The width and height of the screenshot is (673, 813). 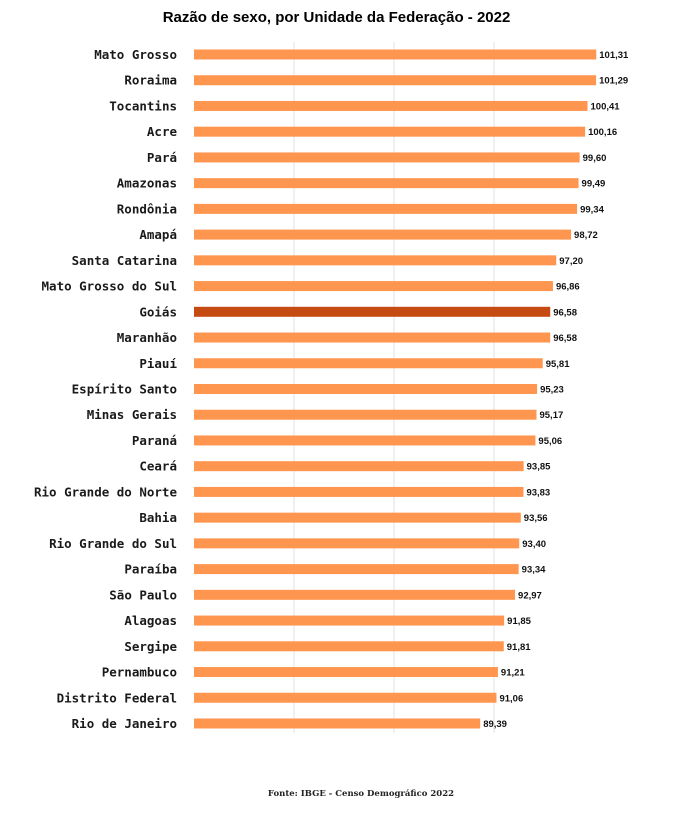 I want to click on value-label: 91,21, so click(x=513, y=673).